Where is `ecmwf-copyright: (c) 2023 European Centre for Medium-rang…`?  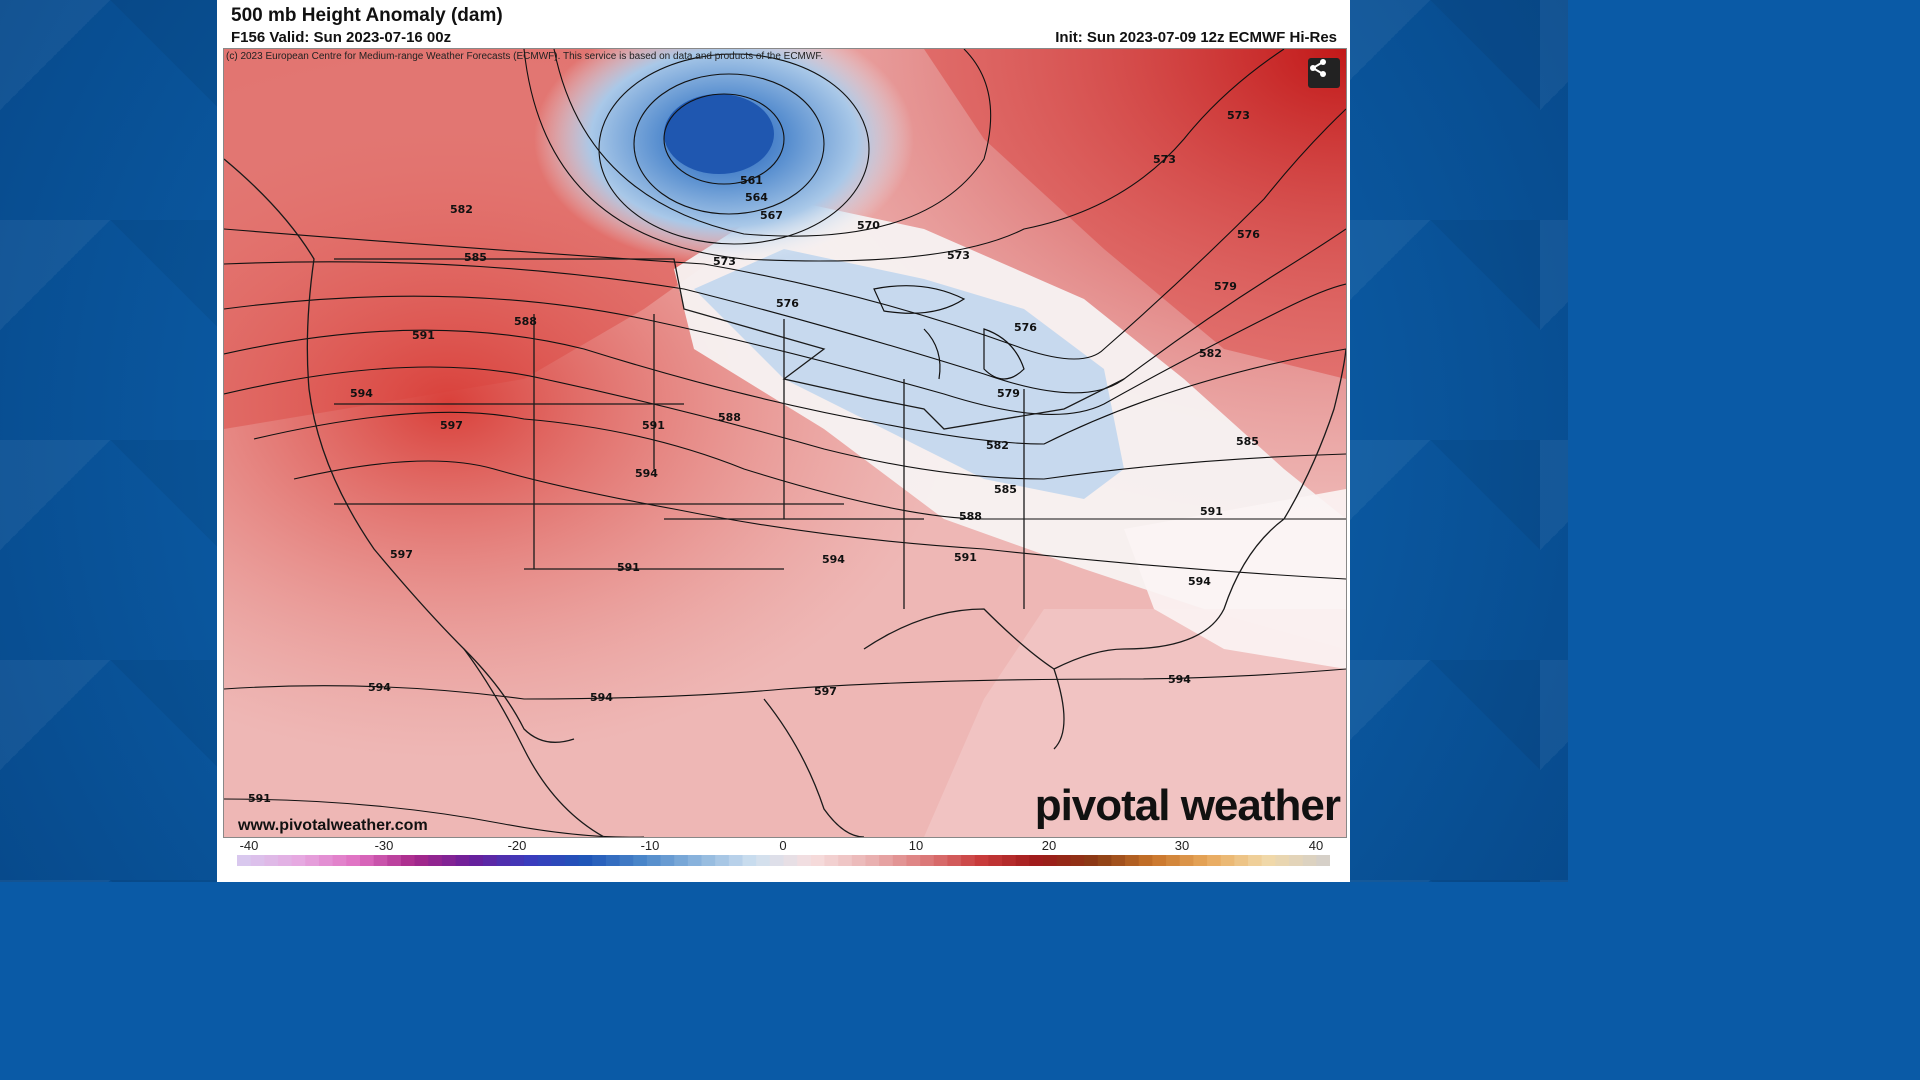
ecmwf-copyright: (c) 2023 European Centre for Medium-rang… is located at coordinates (525, 56).